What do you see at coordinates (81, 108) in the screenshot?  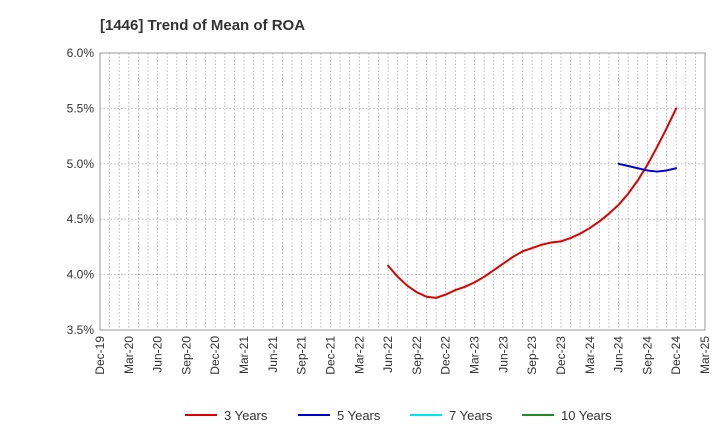 I see `y-tick-label: 5.5%` at bounding box center [81, 108].